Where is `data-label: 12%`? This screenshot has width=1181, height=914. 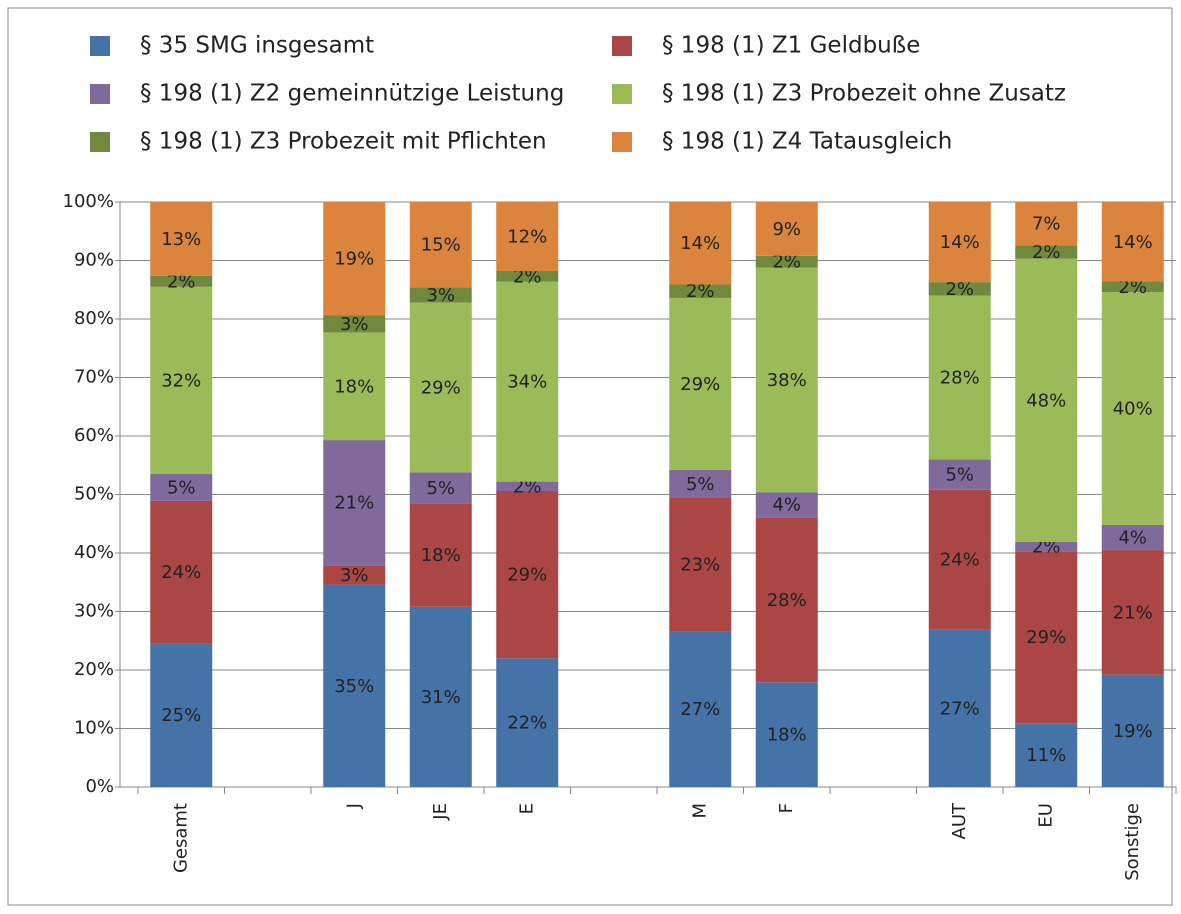
data-label: 12% is located at coordinates (527, 237).